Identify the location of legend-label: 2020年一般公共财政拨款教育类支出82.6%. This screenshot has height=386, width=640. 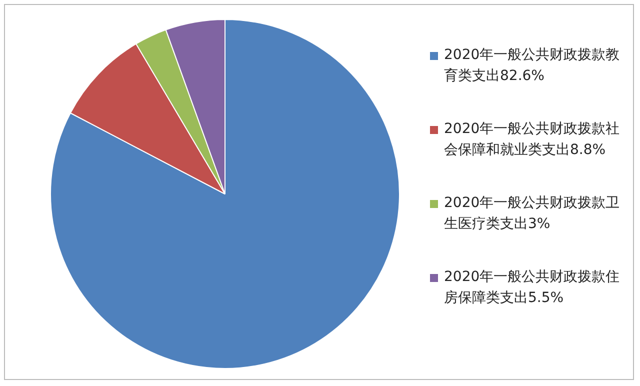
(532, 66).